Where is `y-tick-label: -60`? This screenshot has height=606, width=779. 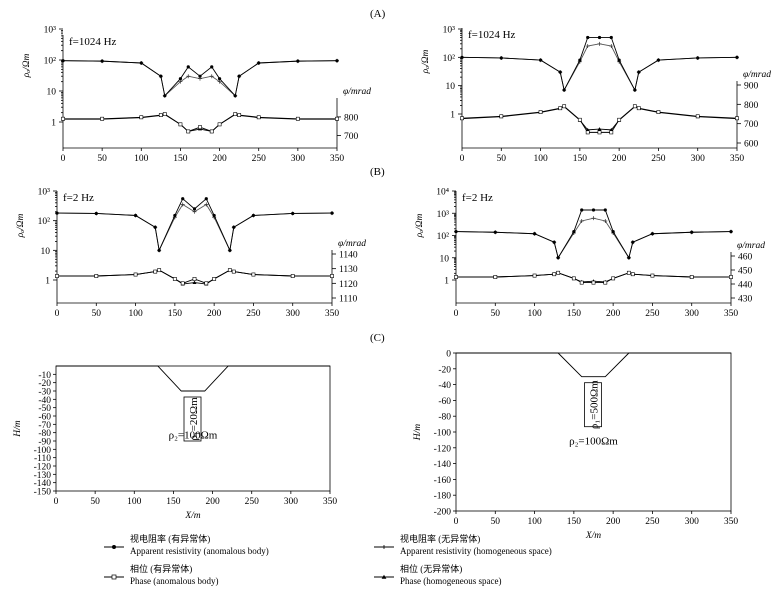 y-tick-label: -60 is located at coordinates (444, 402).